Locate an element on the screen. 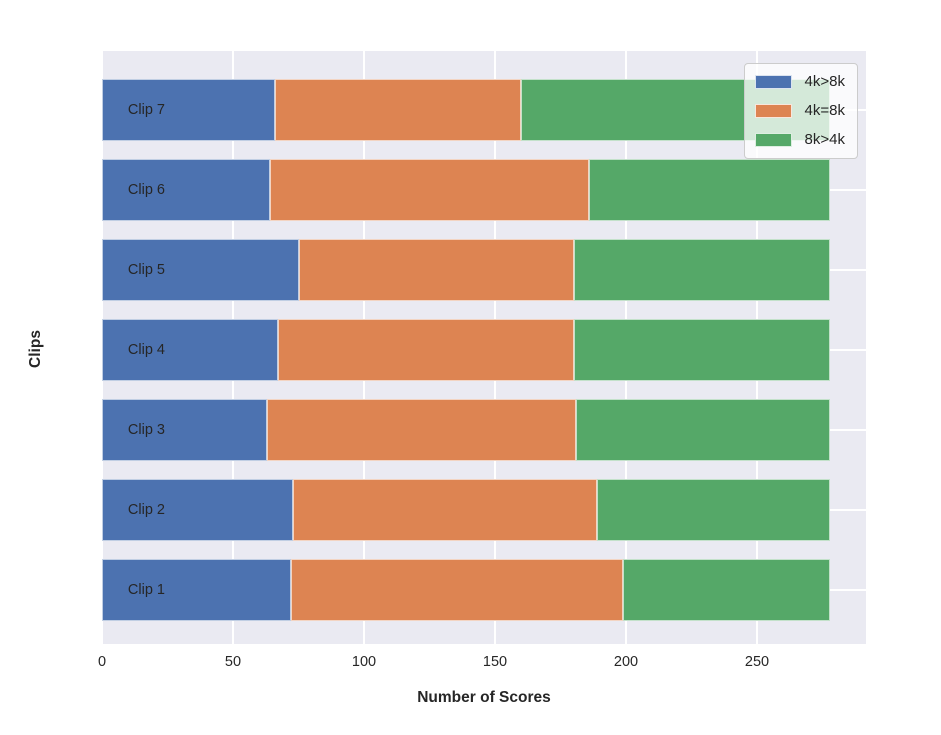 The image size is (941, 735). y-tick-label: Clip 4 is located at coordinates (146, 349).